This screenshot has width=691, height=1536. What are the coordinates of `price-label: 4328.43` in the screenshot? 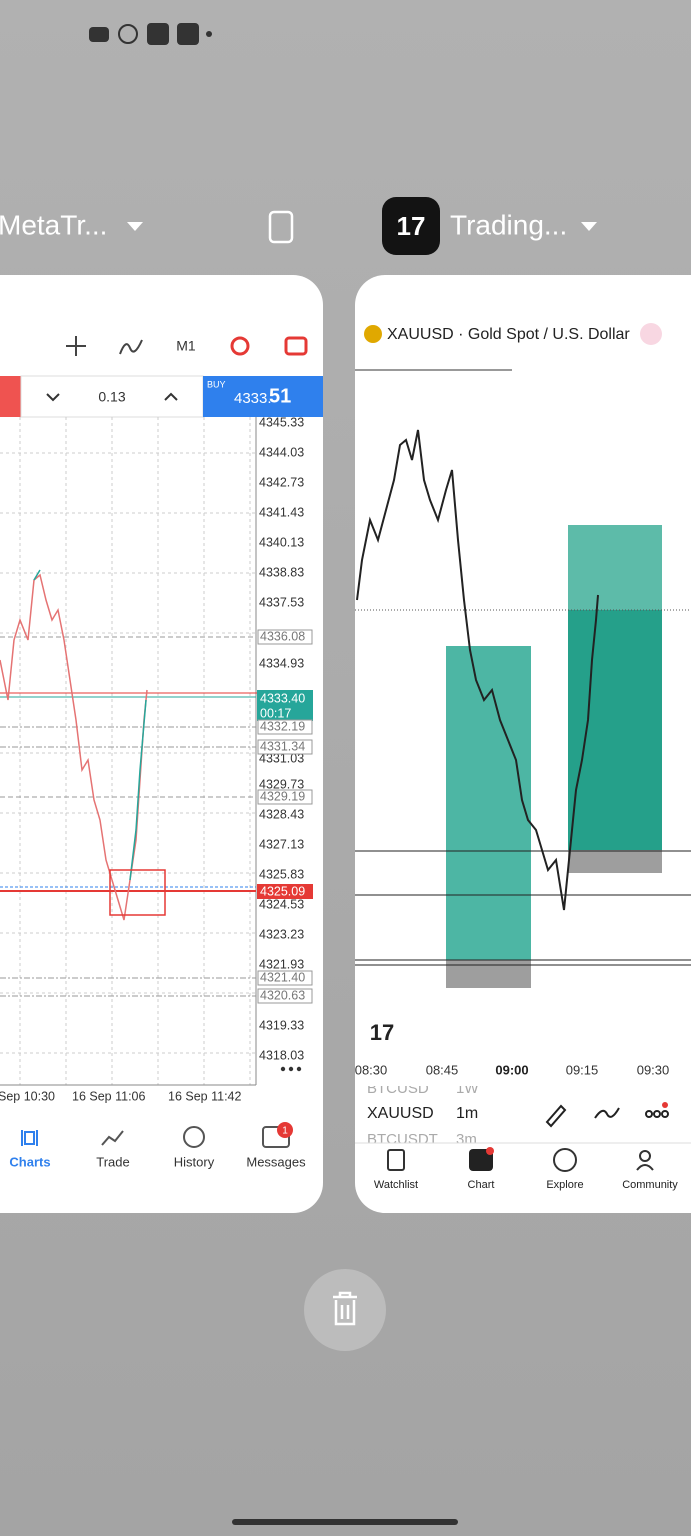 It's located at (281, 814).